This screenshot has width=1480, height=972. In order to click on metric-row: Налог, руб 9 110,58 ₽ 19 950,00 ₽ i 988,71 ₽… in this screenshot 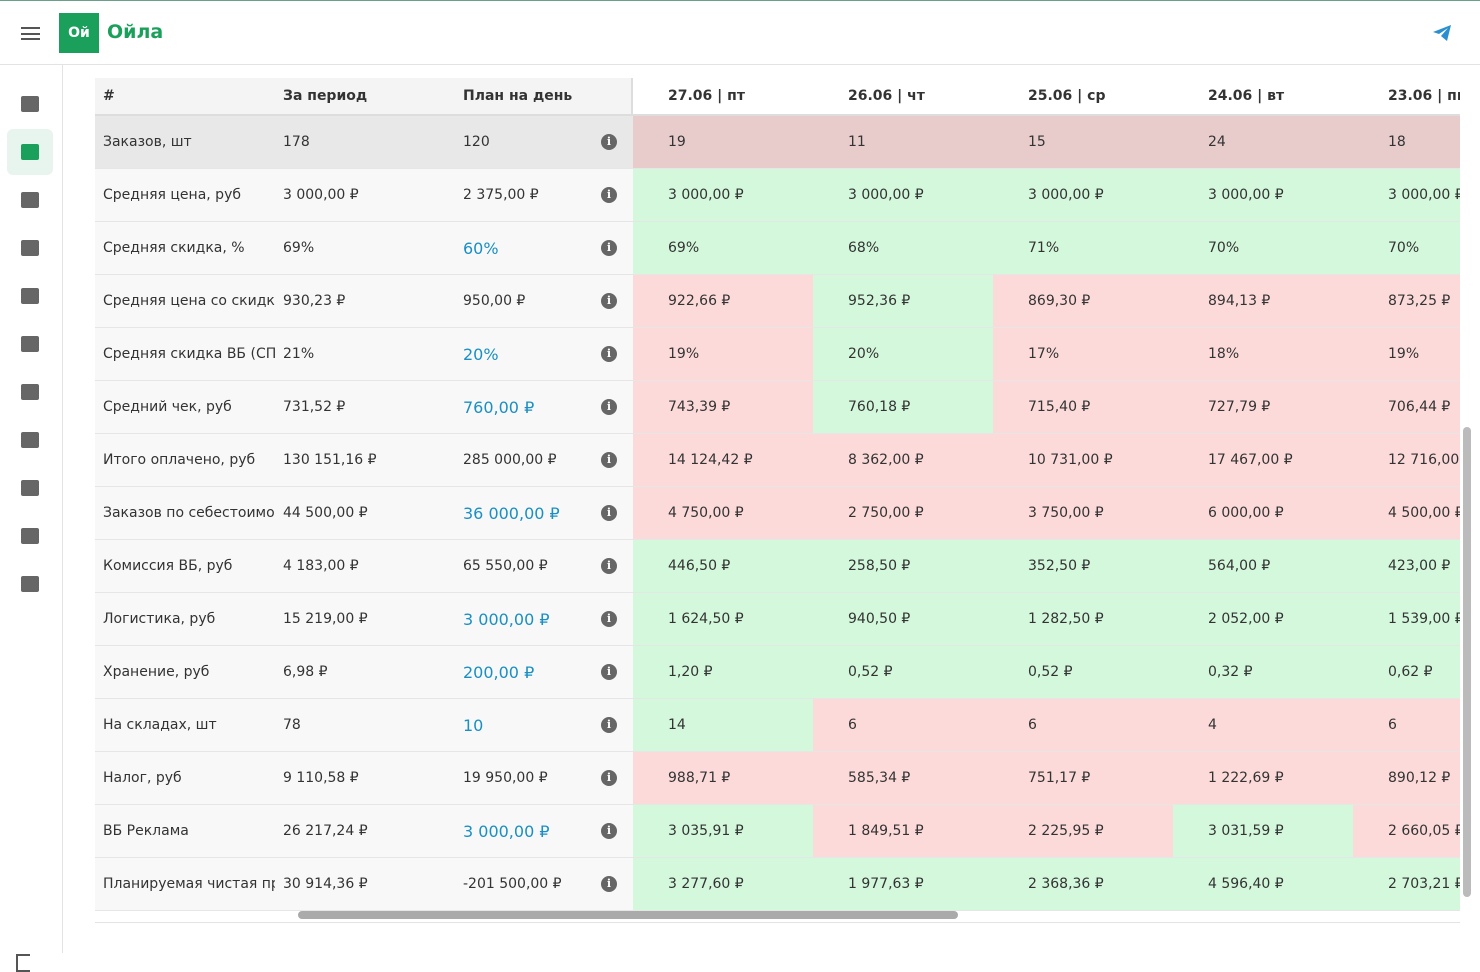, I will do `click(777, 778)`.